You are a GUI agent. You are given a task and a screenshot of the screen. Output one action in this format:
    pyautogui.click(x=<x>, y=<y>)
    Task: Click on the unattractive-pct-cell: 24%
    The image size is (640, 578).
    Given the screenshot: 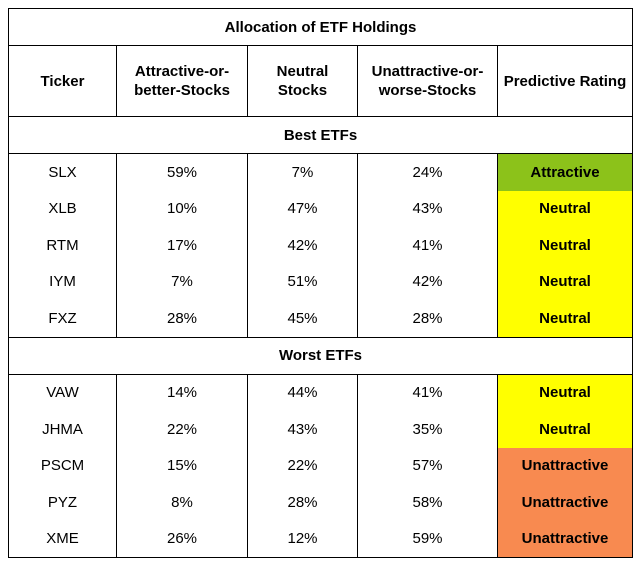 What is the action you would take?
    pyautogui.click(x=427, y=172)
    